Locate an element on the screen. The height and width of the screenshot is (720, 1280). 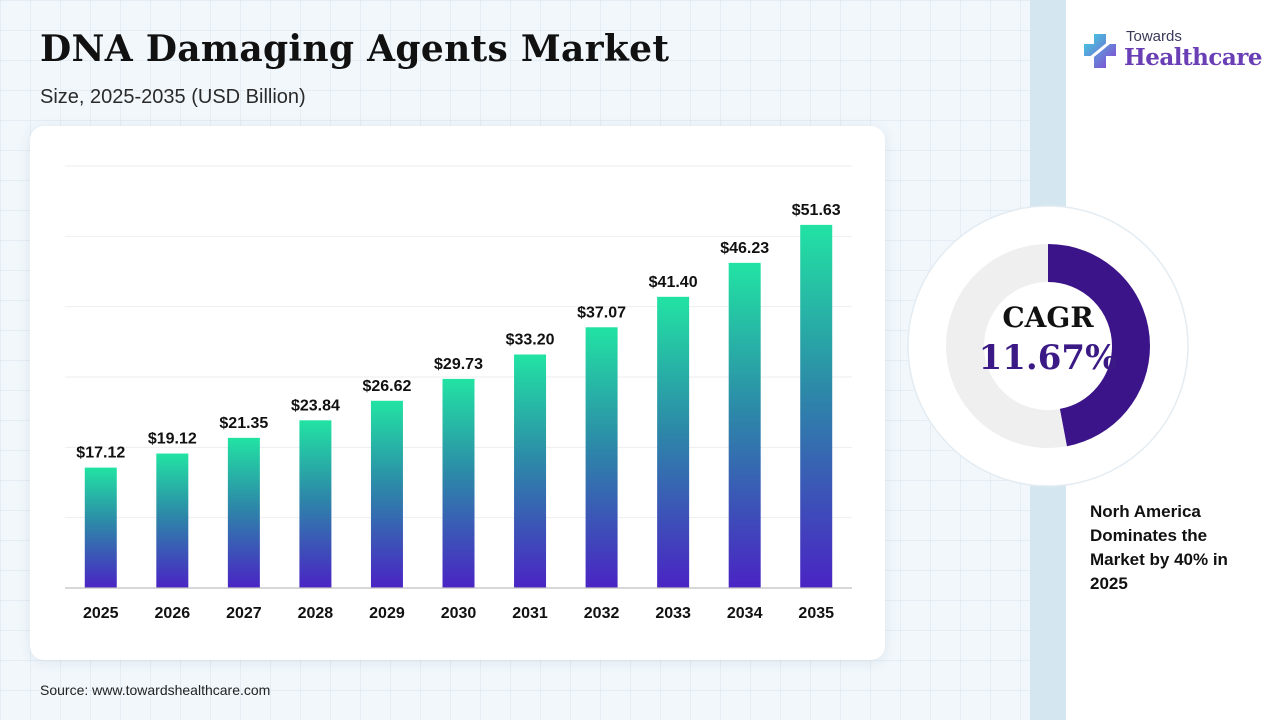
bar-value-label: $21.35 is located at coordinates (243, 423).